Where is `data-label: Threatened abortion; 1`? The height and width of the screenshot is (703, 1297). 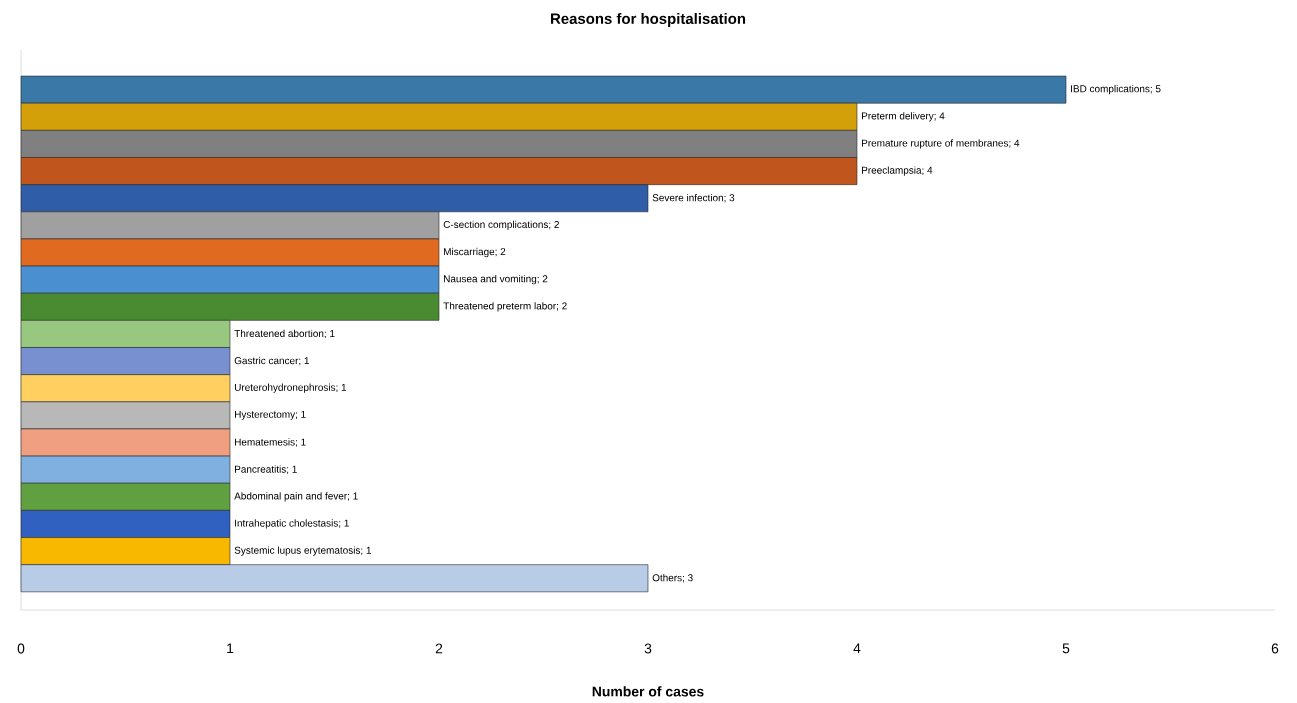
data-label: Threatened abortion; 1 is located at coordinates (284, 334).